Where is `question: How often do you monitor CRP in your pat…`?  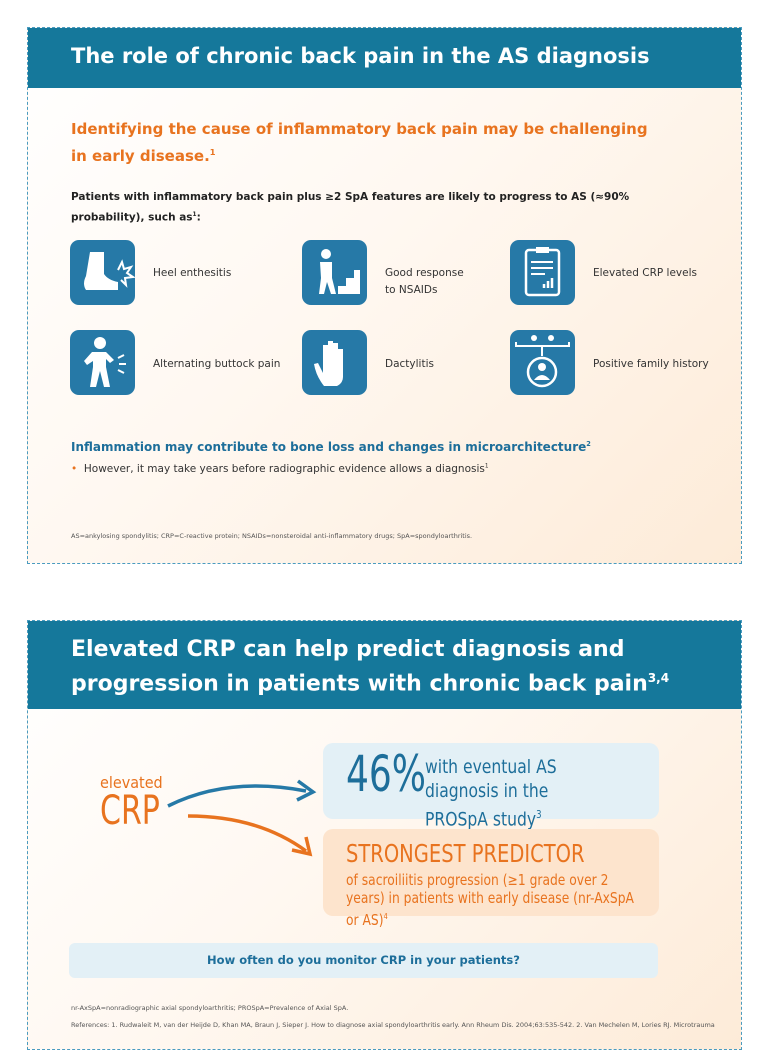 question: How often do you monitor CRP in your pat… is located at coordinates (363, 960).